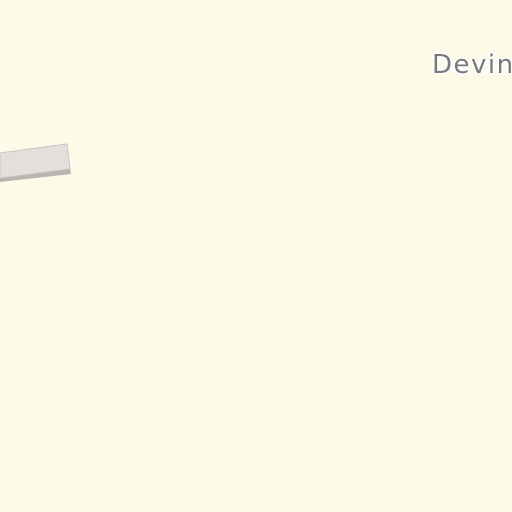  What do you see at coordinates (472, 65) in the screenshot?
I see `place-label: Devin` at bounding box center [472, 65].